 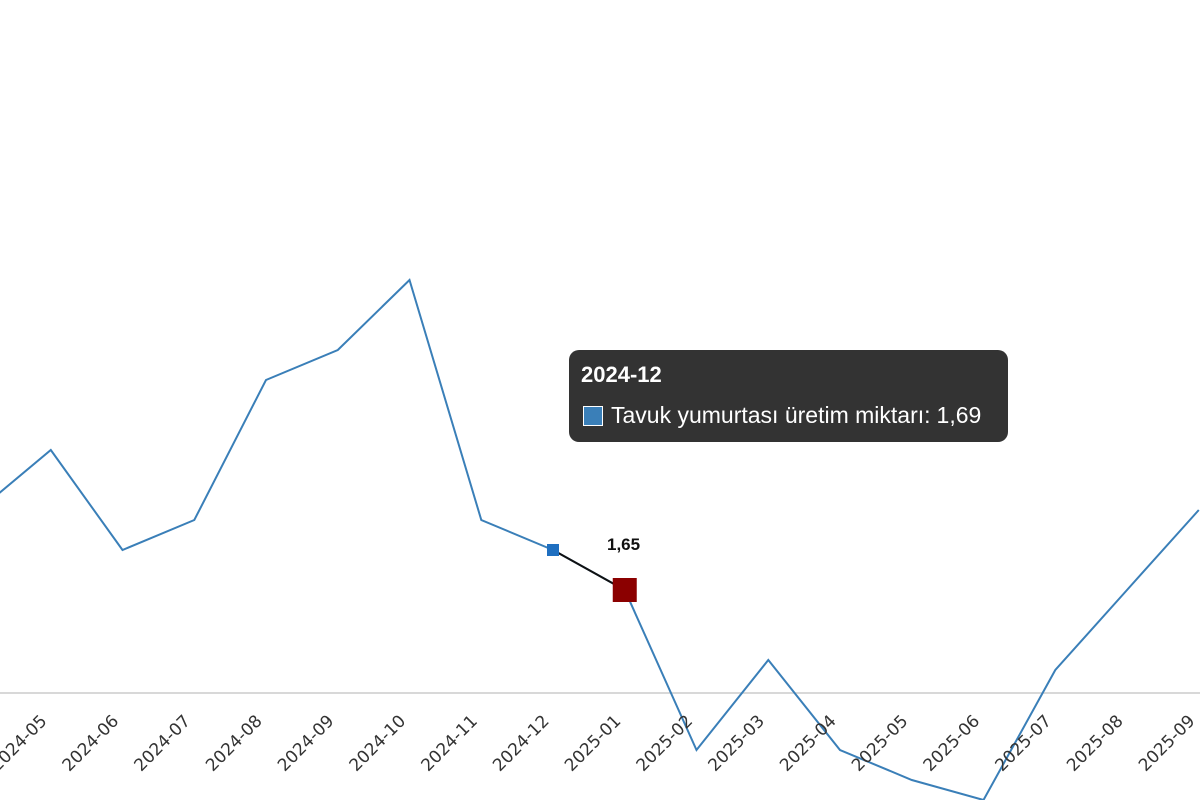 I want to click on x-tick-label: 2025-02, so click(x=665, y=743).